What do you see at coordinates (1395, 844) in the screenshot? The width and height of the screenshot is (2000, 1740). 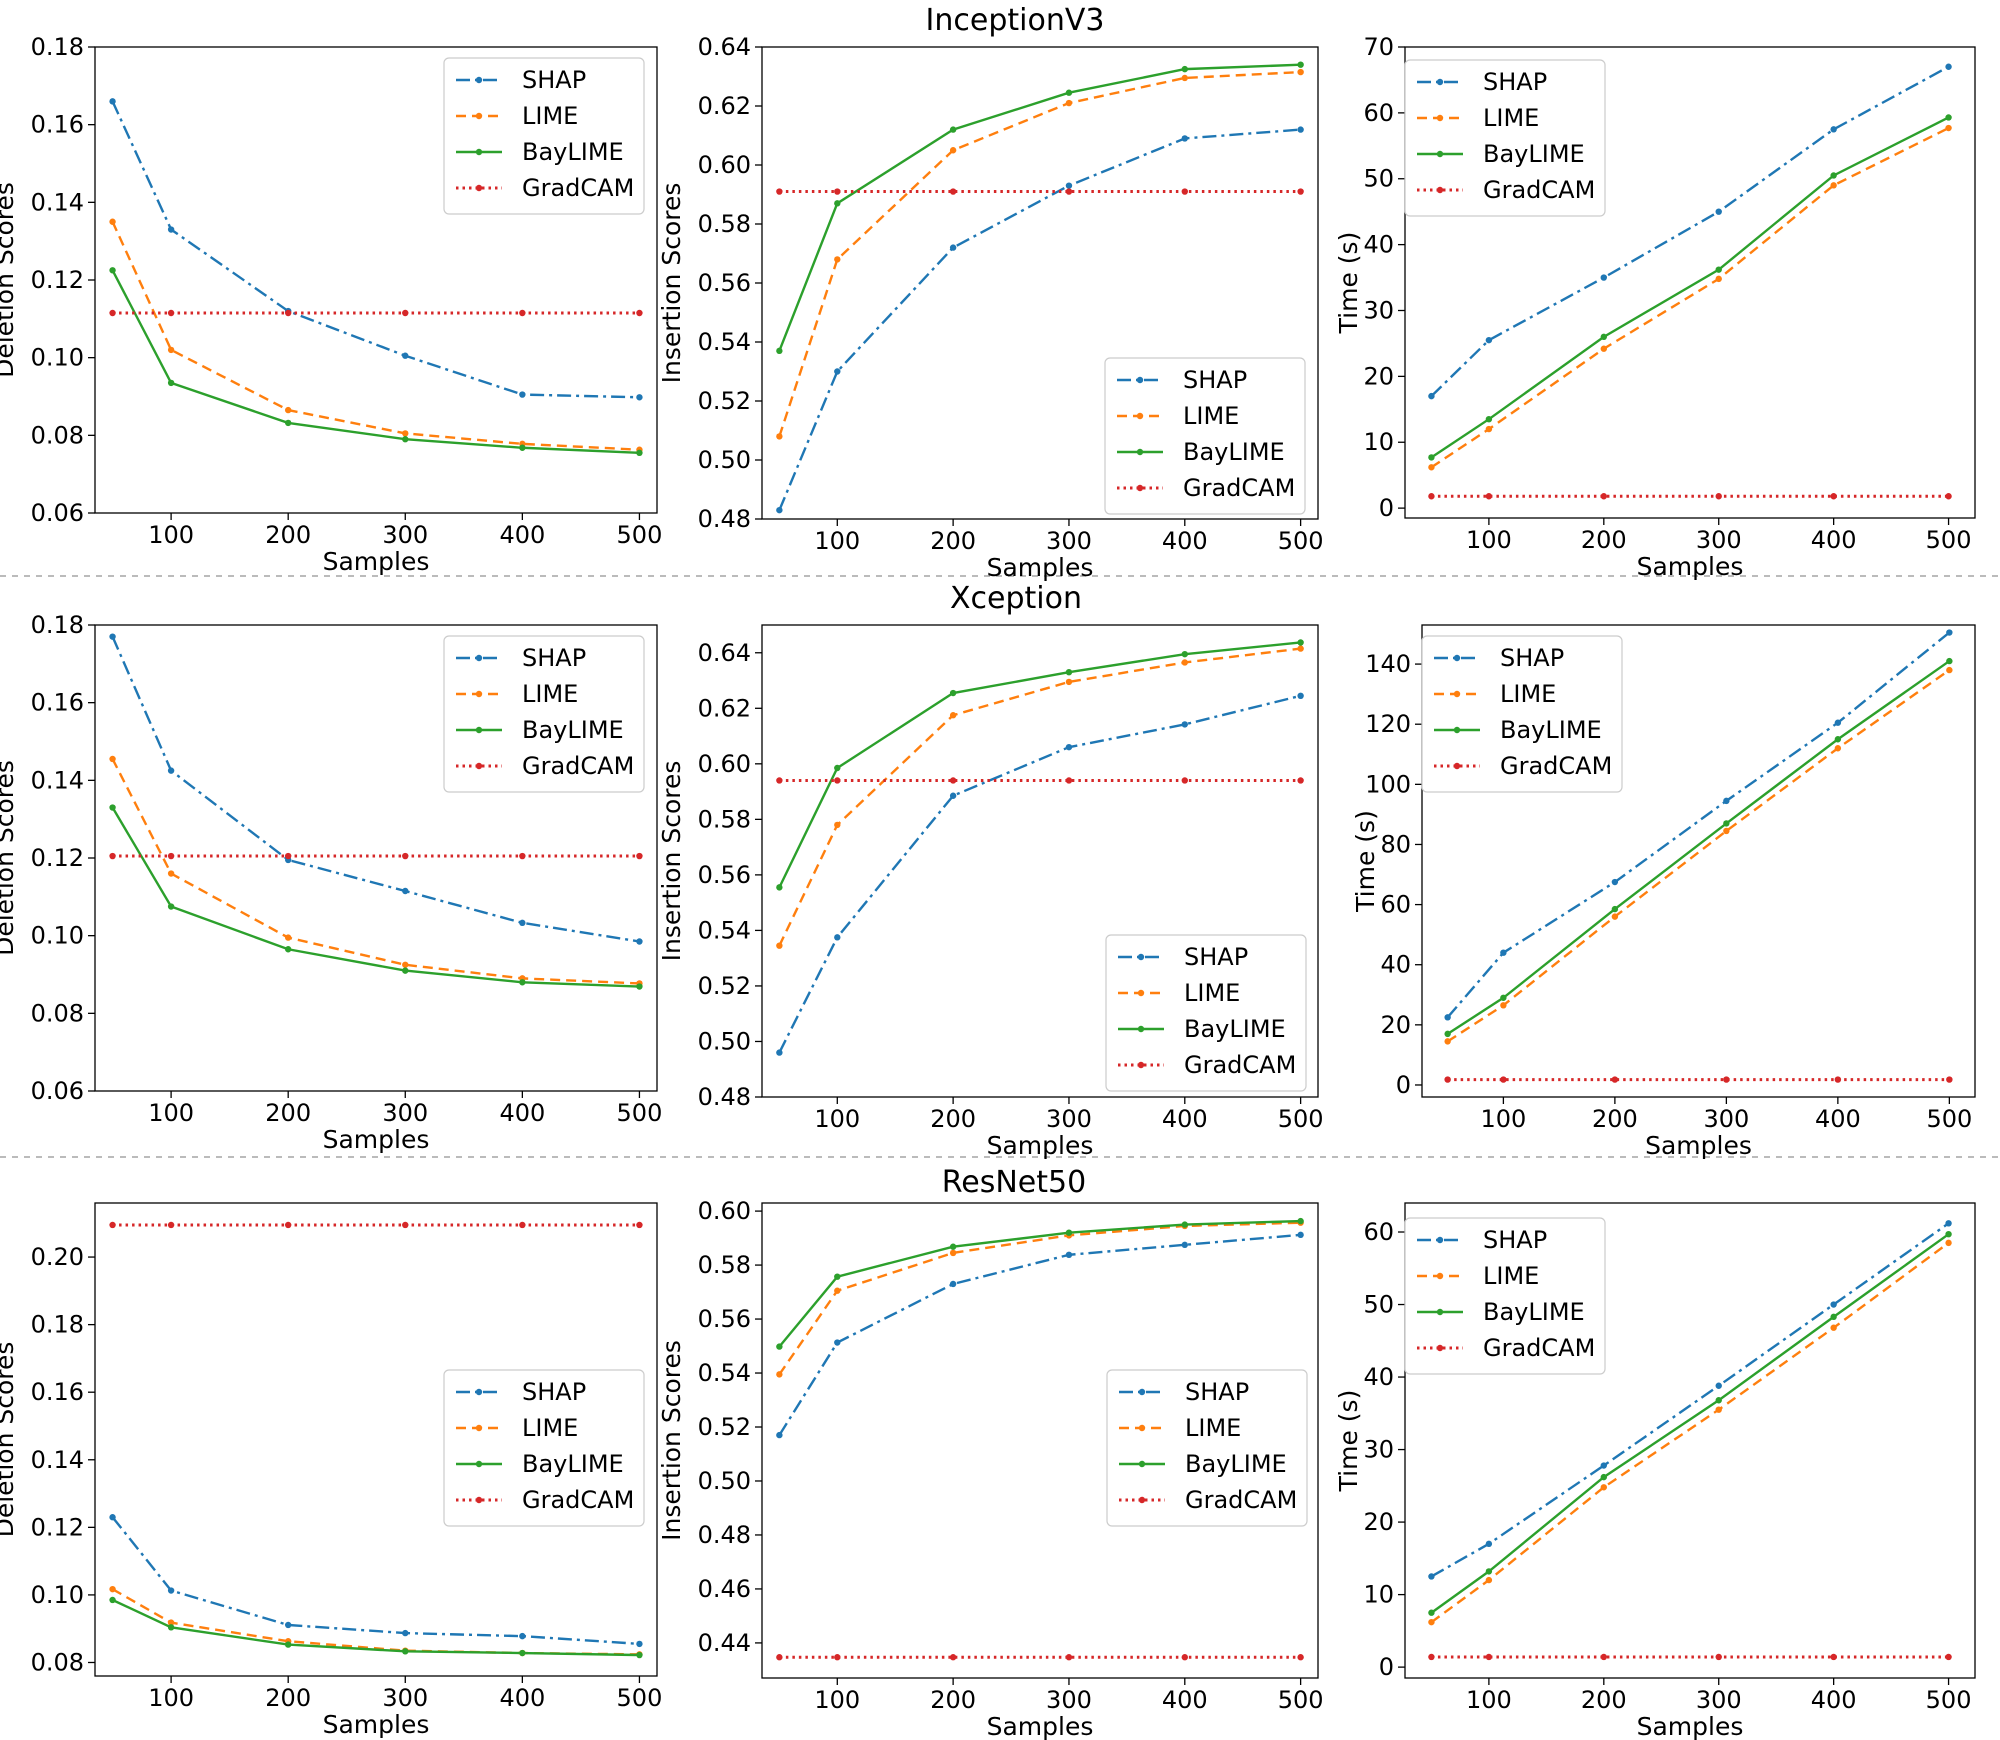 I see `y-tick-label: 80` at bounding box center [1395, 844].